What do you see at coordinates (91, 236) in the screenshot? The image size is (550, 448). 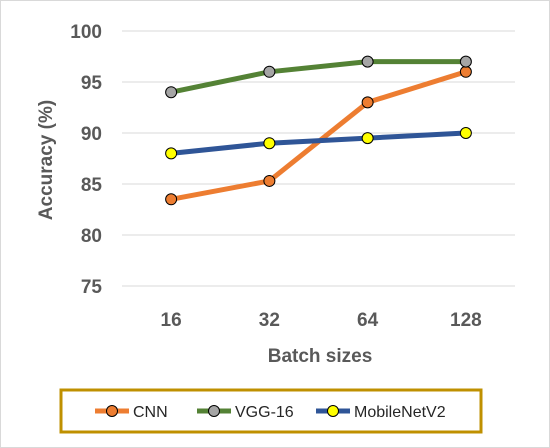 I see `y-tick-label: 80` at bounding box center [91, 236].